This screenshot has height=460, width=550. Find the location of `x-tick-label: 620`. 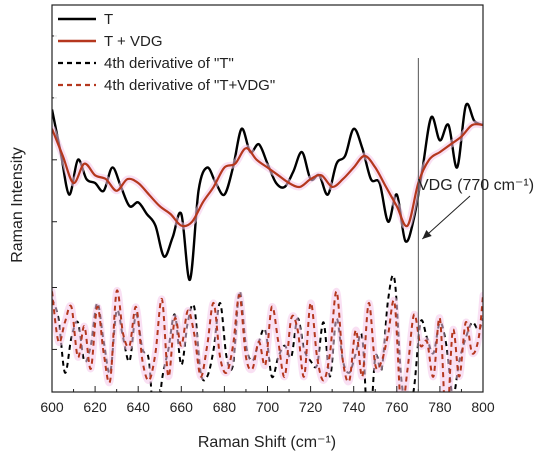

x-tick-label: 620 is located at coordinates (95, 407).